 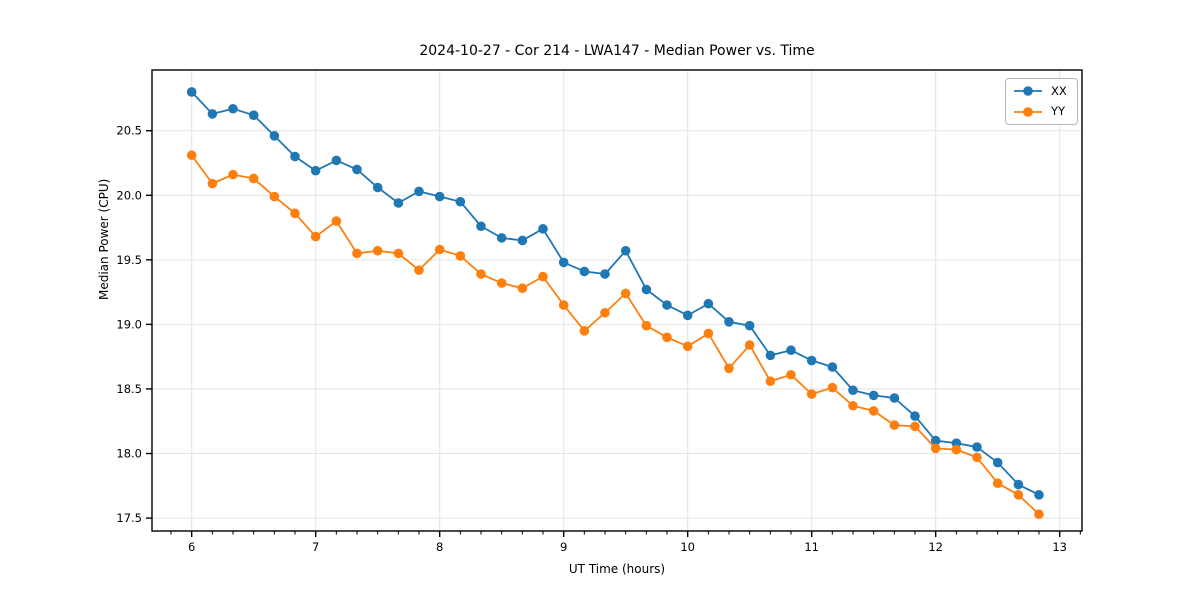 I want to click on legend-label-xx: XX, so click(x=1059, y=90).